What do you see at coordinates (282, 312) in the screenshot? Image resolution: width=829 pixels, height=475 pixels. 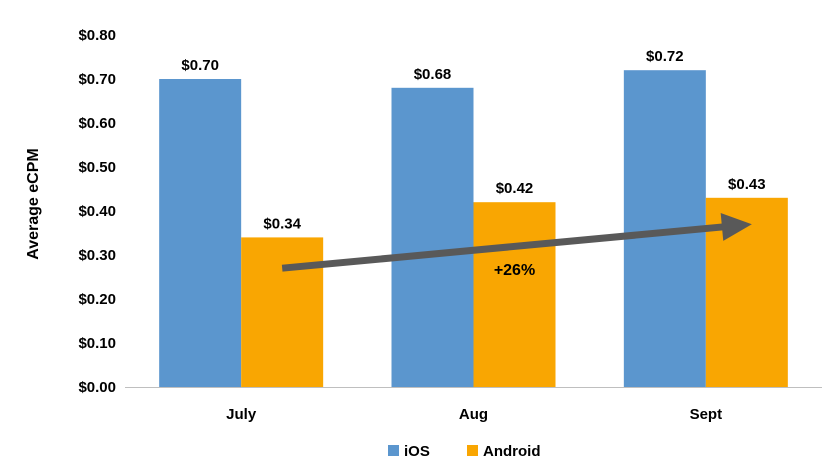 I see `bar-android-july` at bounding box center [282, 312].